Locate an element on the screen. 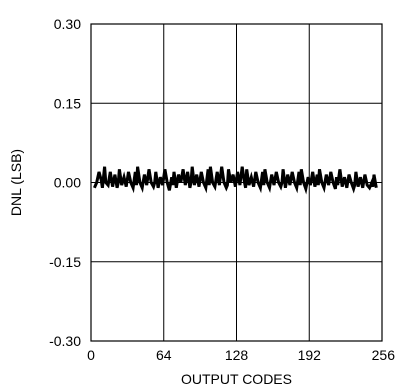 This screenshot has width=396, height=389. y-axis-label: DNL (LSB) is located at coordinates (16, 182).